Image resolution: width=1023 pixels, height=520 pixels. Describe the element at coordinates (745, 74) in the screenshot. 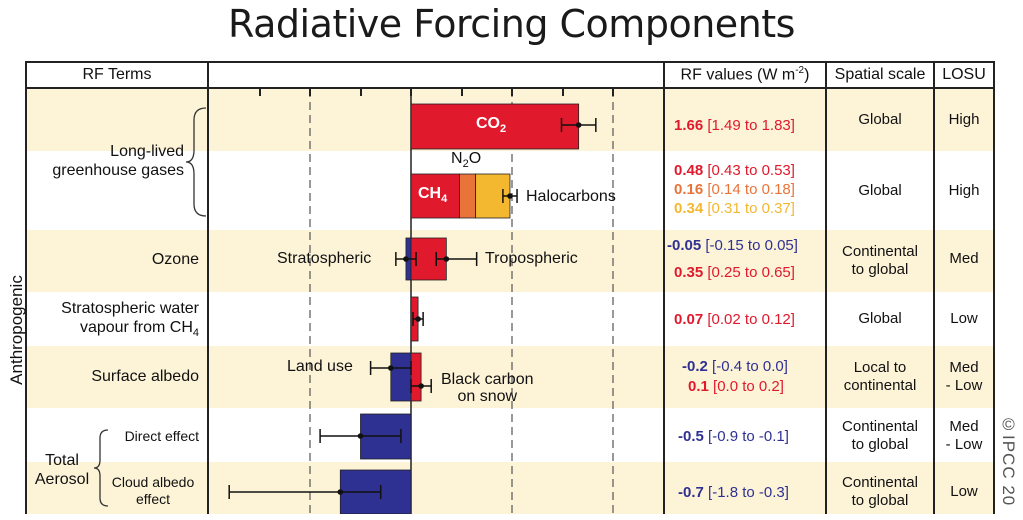

I see `header-rf-values-text: RF values (W m-2)` at that location.